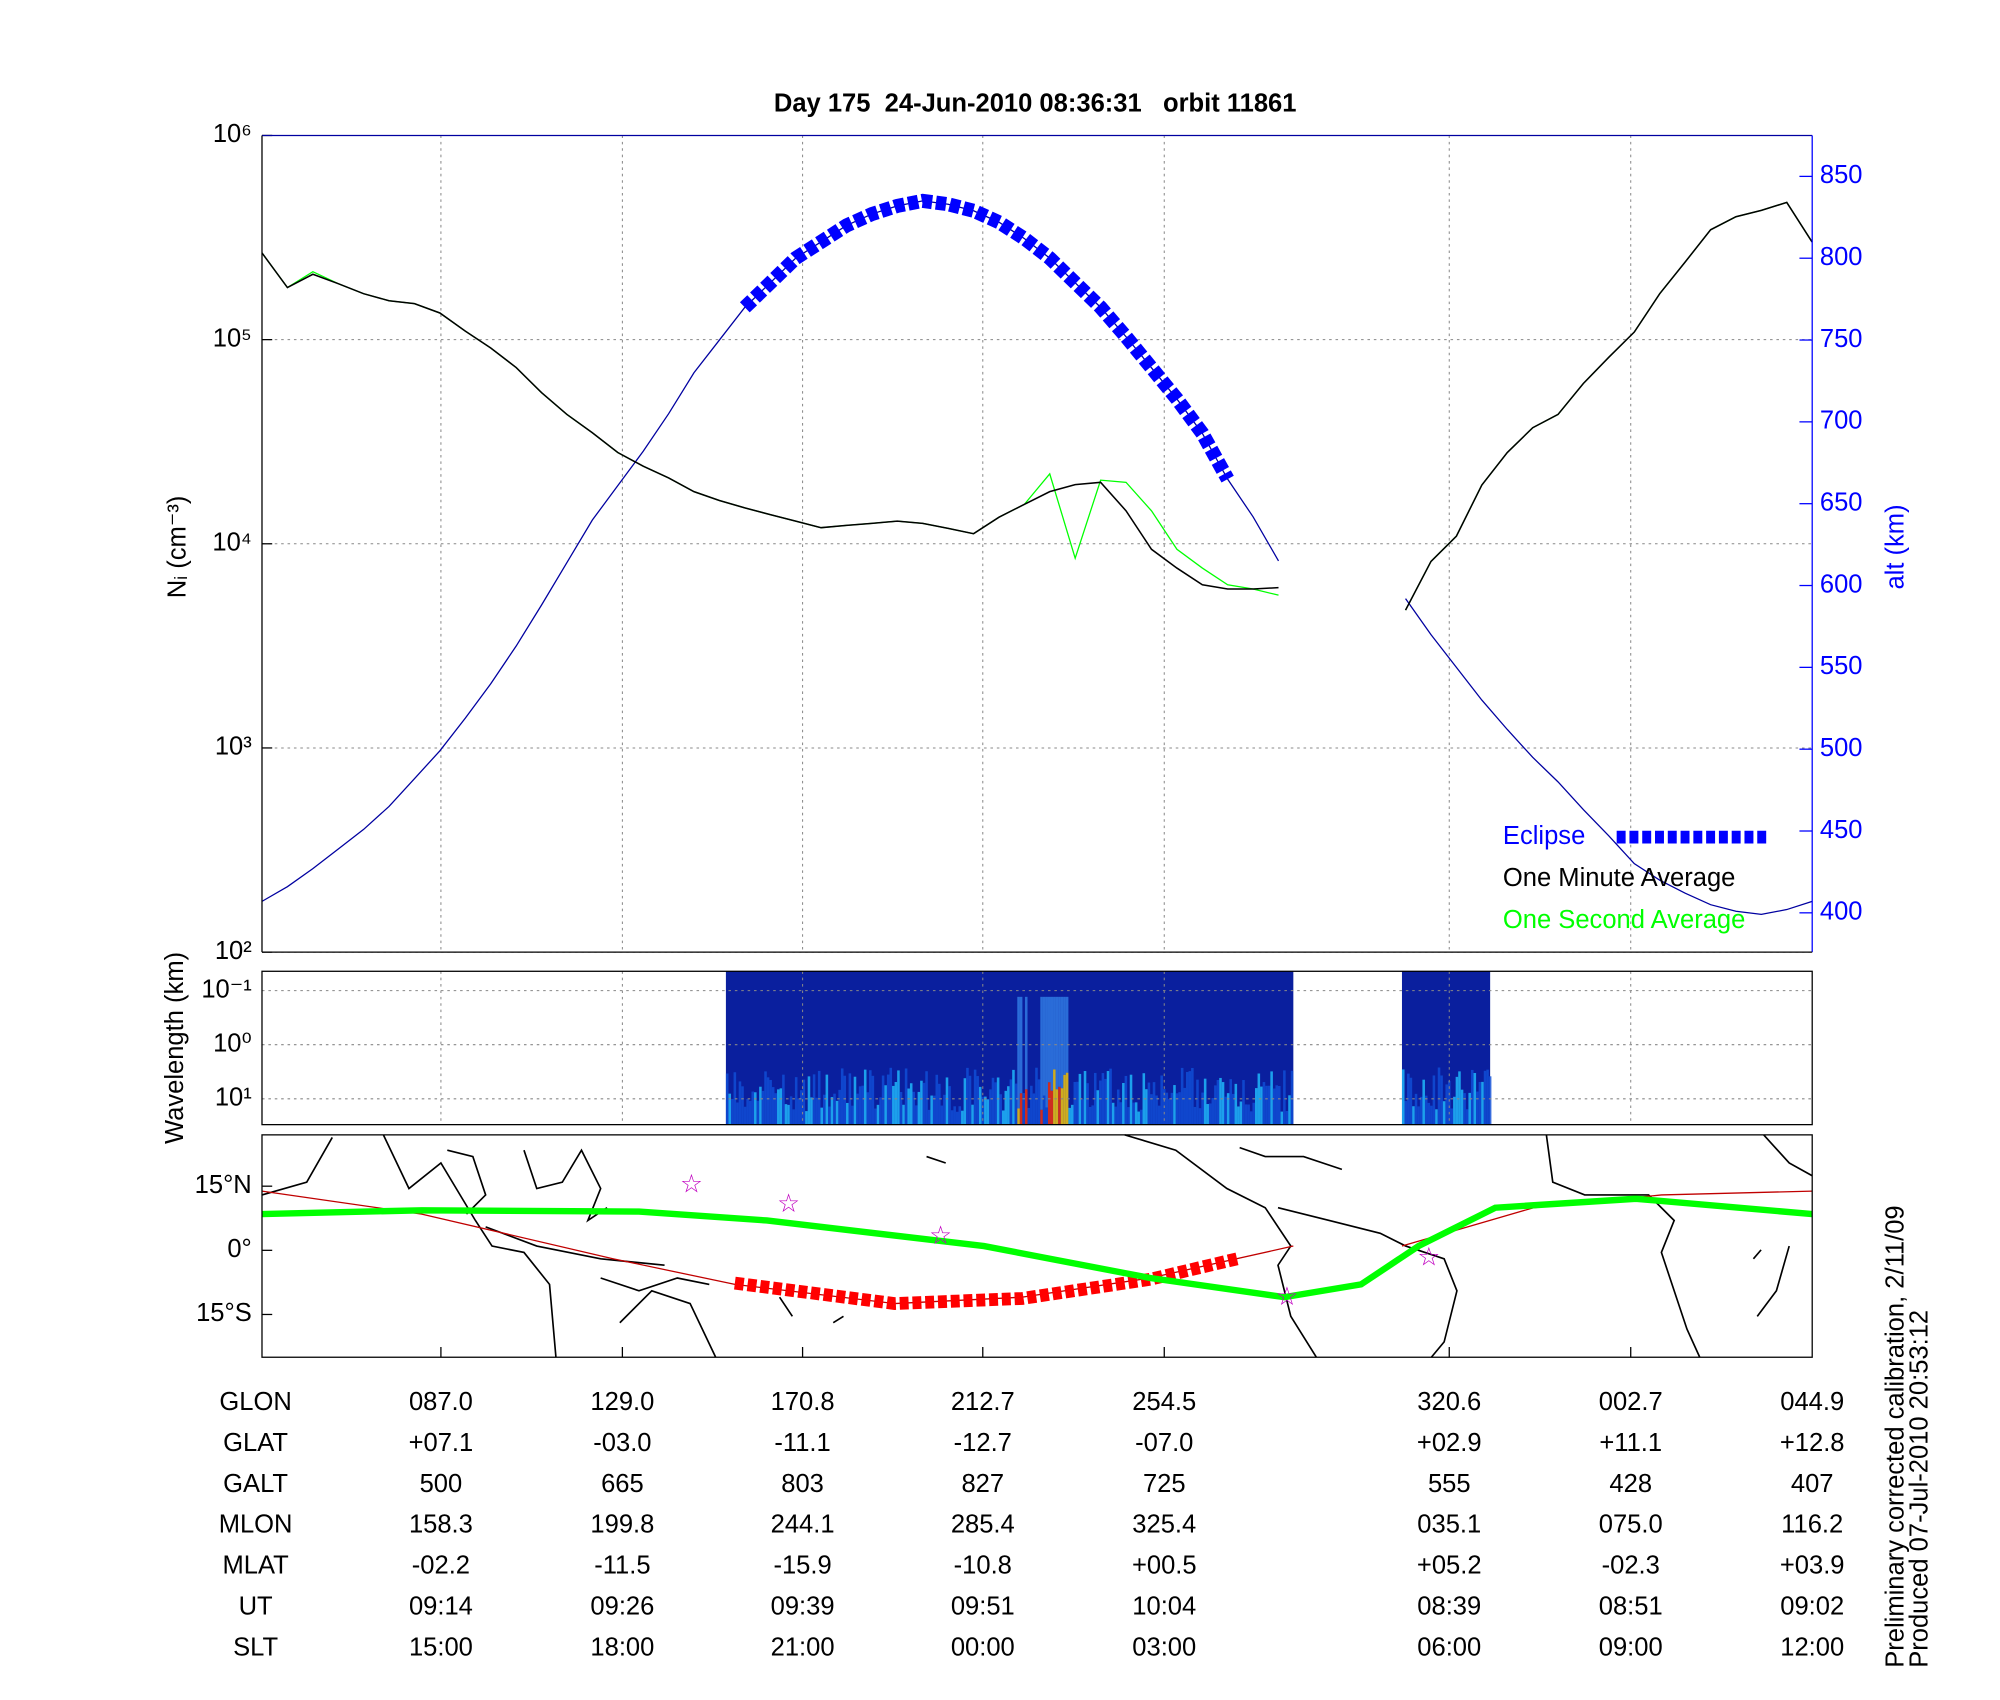 This screenshot has height=1700, width=2000. Describe the element at coordinates (175, 1048) in the screenshot. I see `spectrogram-y-label: Wavelength (km)` at that location.